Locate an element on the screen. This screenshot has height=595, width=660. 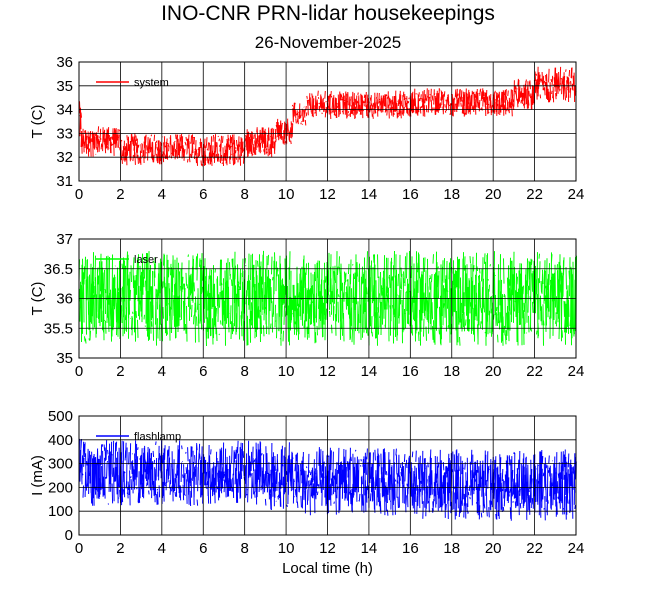
y-tick-label: 35.5 is located at coordinates (58, 328).